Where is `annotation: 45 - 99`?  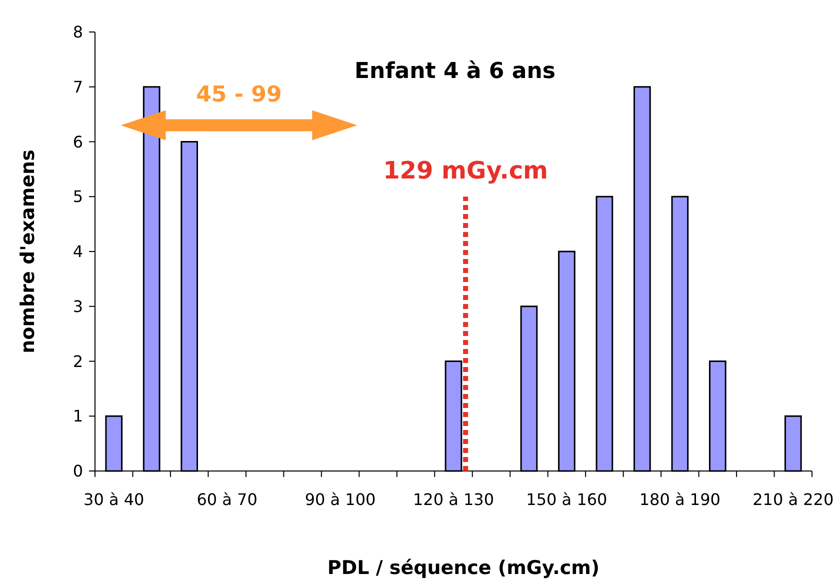 annotation: 45 - 99 is located at coordinates (239, 95).